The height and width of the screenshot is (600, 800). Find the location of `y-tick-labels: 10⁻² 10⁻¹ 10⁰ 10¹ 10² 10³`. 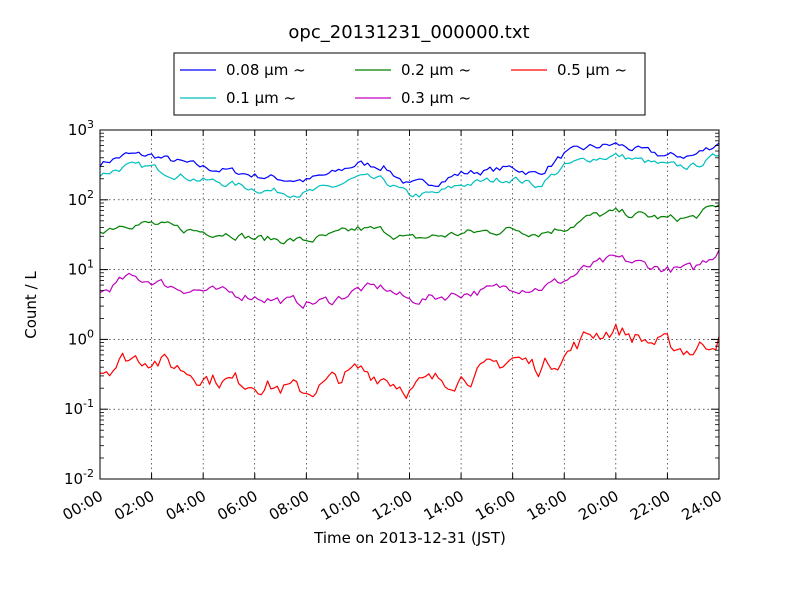

y-tick-labels: 10⁻² 10⁻¹ 10⁰ 10¹ 10² 10³ is located at coordinates (79, 303).